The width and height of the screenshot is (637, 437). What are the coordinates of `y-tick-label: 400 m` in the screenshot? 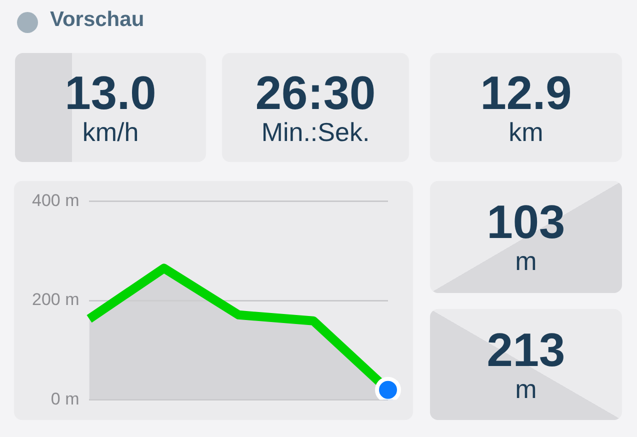 It's located at (56, 200).